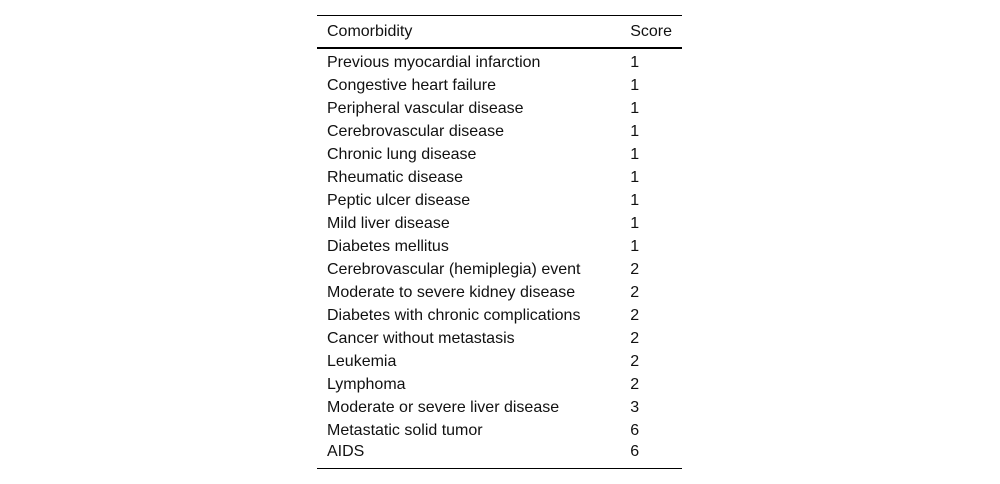 This screenshot has height=484, width=1000. Describe the element at coordinates (451, 292) in the screenshot. I see `comorbidity-cell: Moderate to severe kidney disease` at that location.